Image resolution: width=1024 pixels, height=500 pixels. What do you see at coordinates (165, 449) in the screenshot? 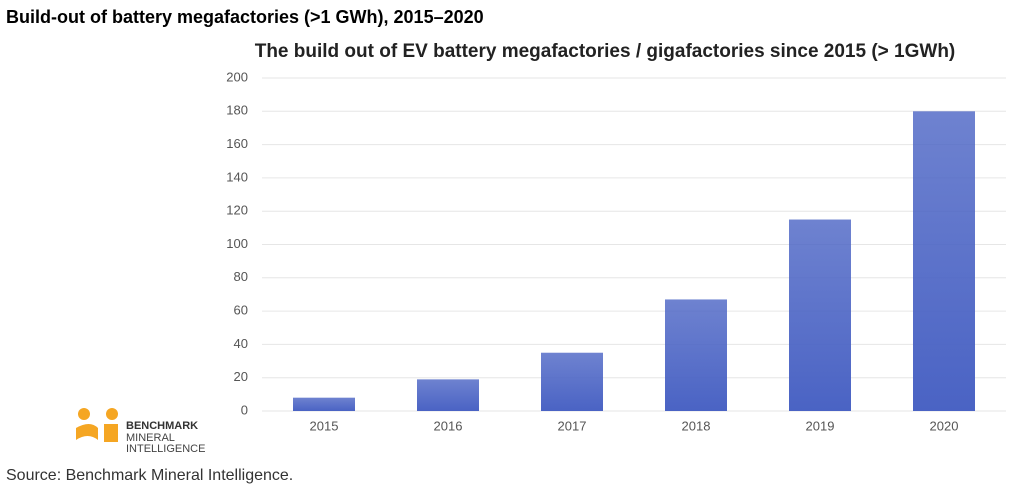
I see `logo-text: INTELLIGENCE` at bounding box center [165, 449].